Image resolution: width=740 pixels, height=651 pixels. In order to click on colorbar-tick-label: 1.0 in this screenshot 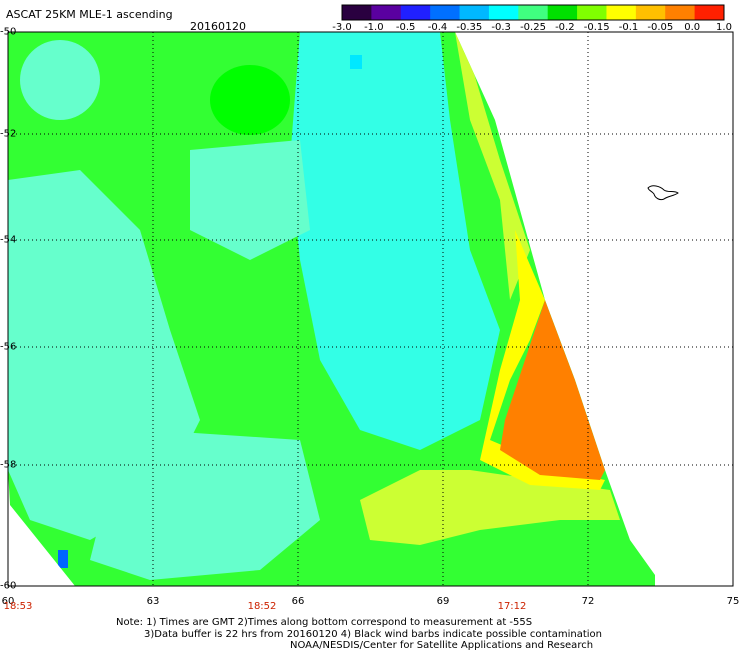, I will do `click(724, 27)`.